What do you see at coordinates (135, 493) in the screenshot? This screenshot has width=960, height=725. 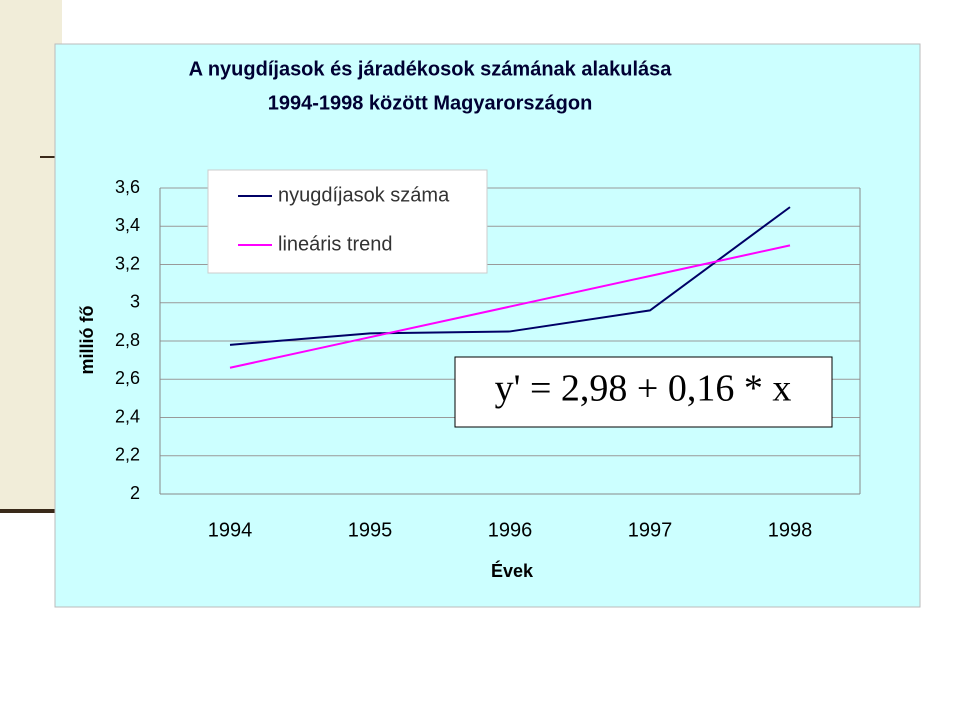 I see `y-tick-label: 2` at bounding box center [135, 493].